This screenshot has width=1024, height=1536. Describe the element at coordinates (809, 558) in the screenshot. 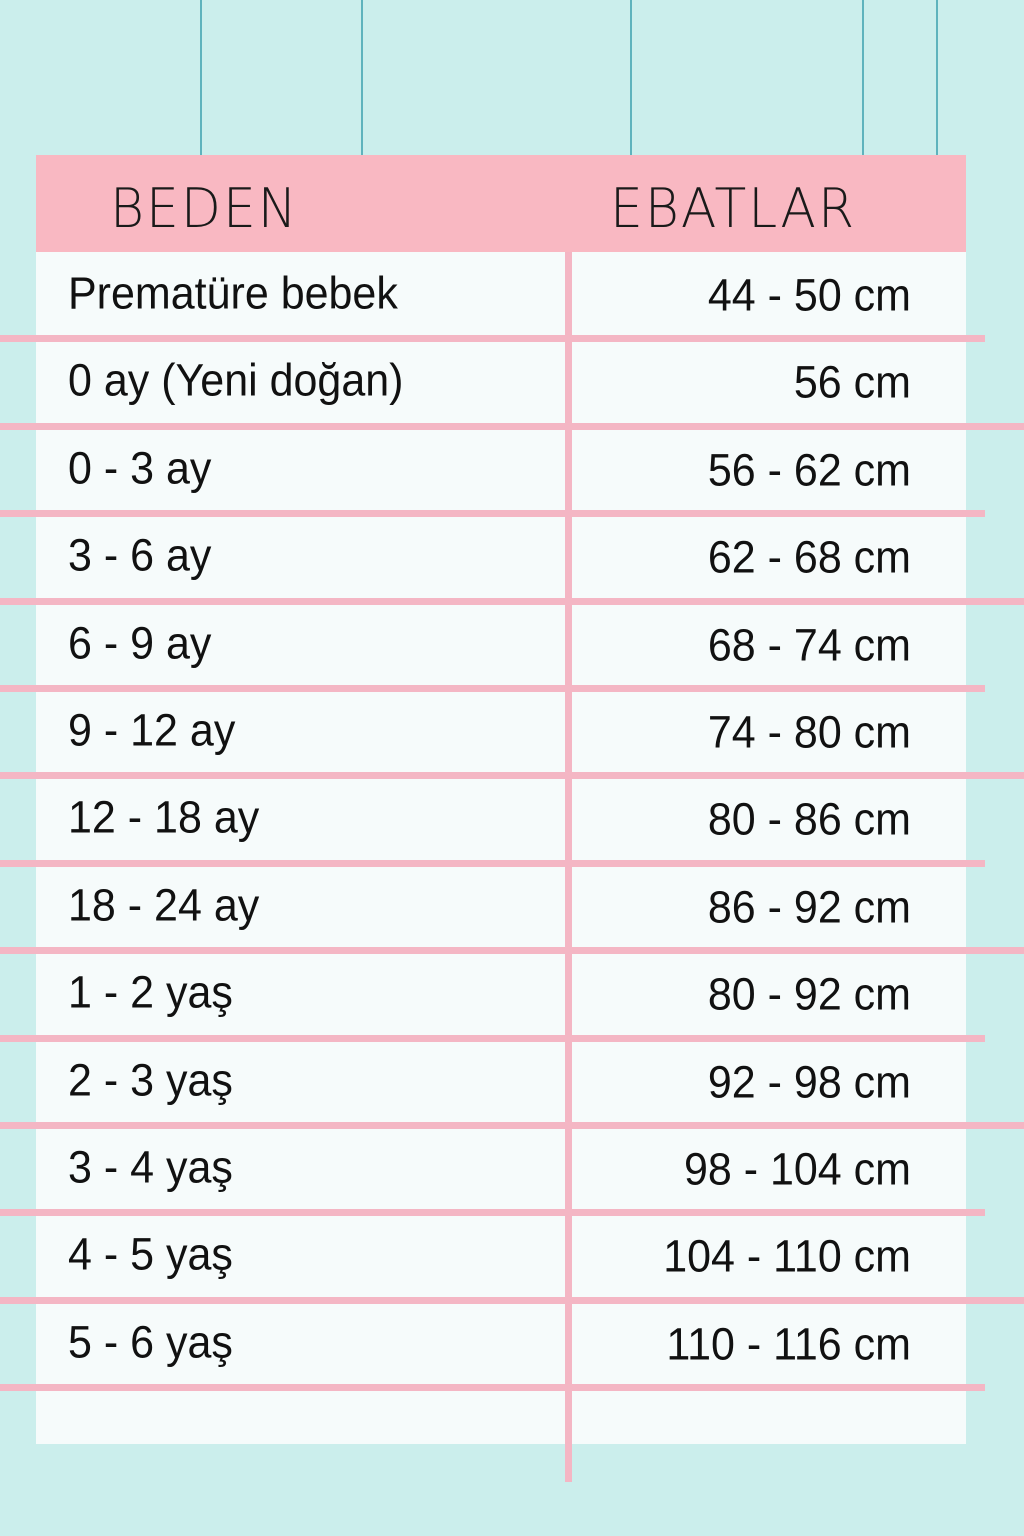

I see `dimension-cell: 62 - 68 cm` at that location.